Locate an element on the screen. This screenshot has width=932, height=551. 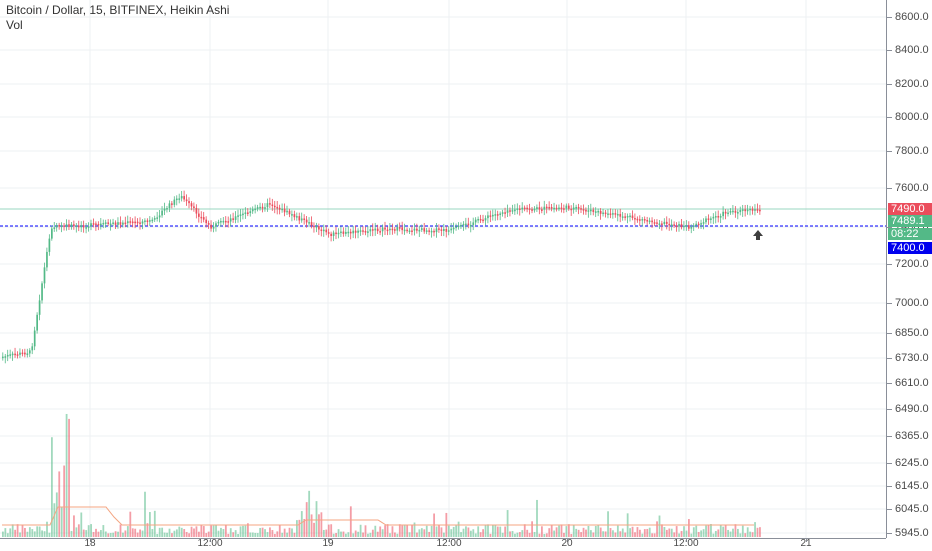
time-tick-label: 12:00 is located at coordinates (686, 543).